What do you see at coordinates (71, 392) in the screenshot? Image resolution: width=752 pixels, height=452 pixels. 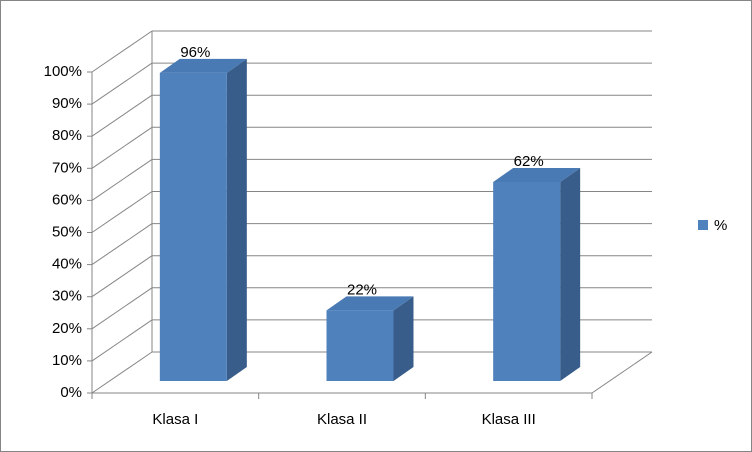 I see `y-tick-label: 0%` at bounding box center [71, 392].